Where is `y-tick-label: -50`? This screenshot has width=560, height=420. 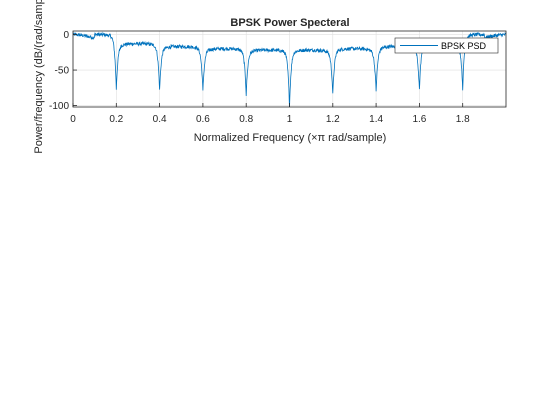
y-tick-label: -50 is located at coordinates (62, 71).